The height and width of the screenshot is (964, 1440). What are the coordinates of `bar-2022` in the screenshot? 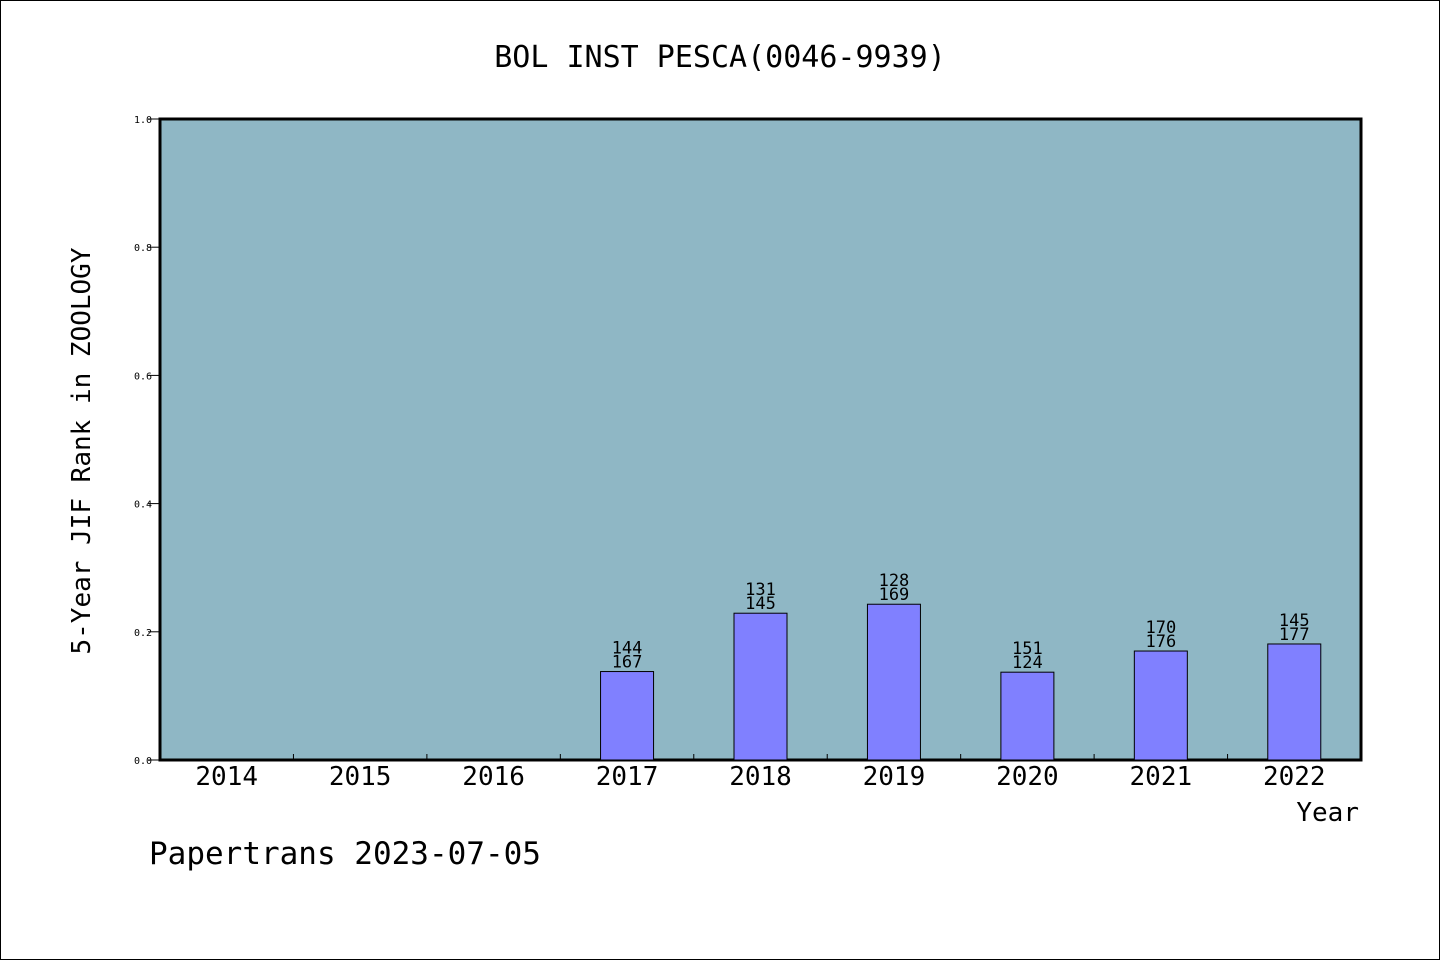 It's located at (1294, 702).